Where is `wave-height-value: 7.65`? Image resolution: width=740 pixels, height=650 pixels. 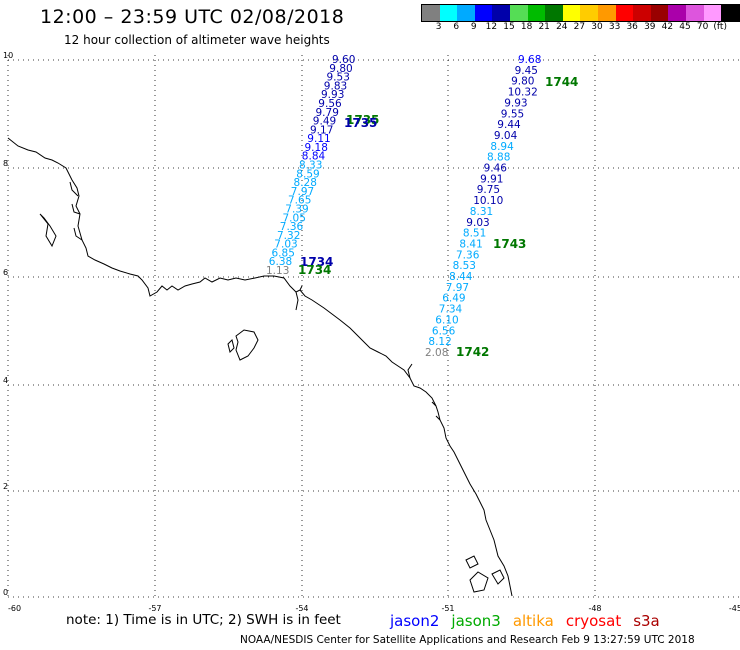 wave-height-value: 7.65 is located at coordinates (299, 201).